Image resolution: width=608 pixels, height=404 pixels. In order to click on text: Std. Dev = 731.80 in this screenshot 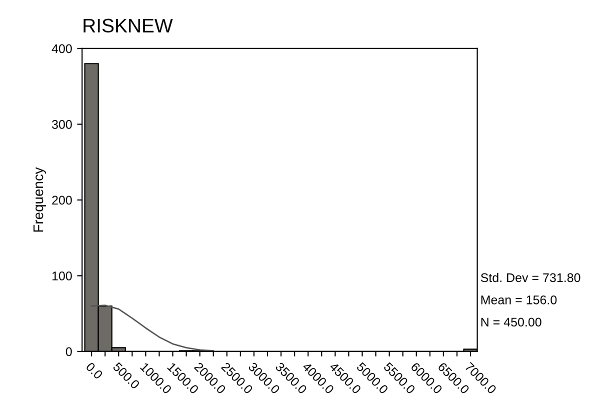, I will do `click(530, 277)`.